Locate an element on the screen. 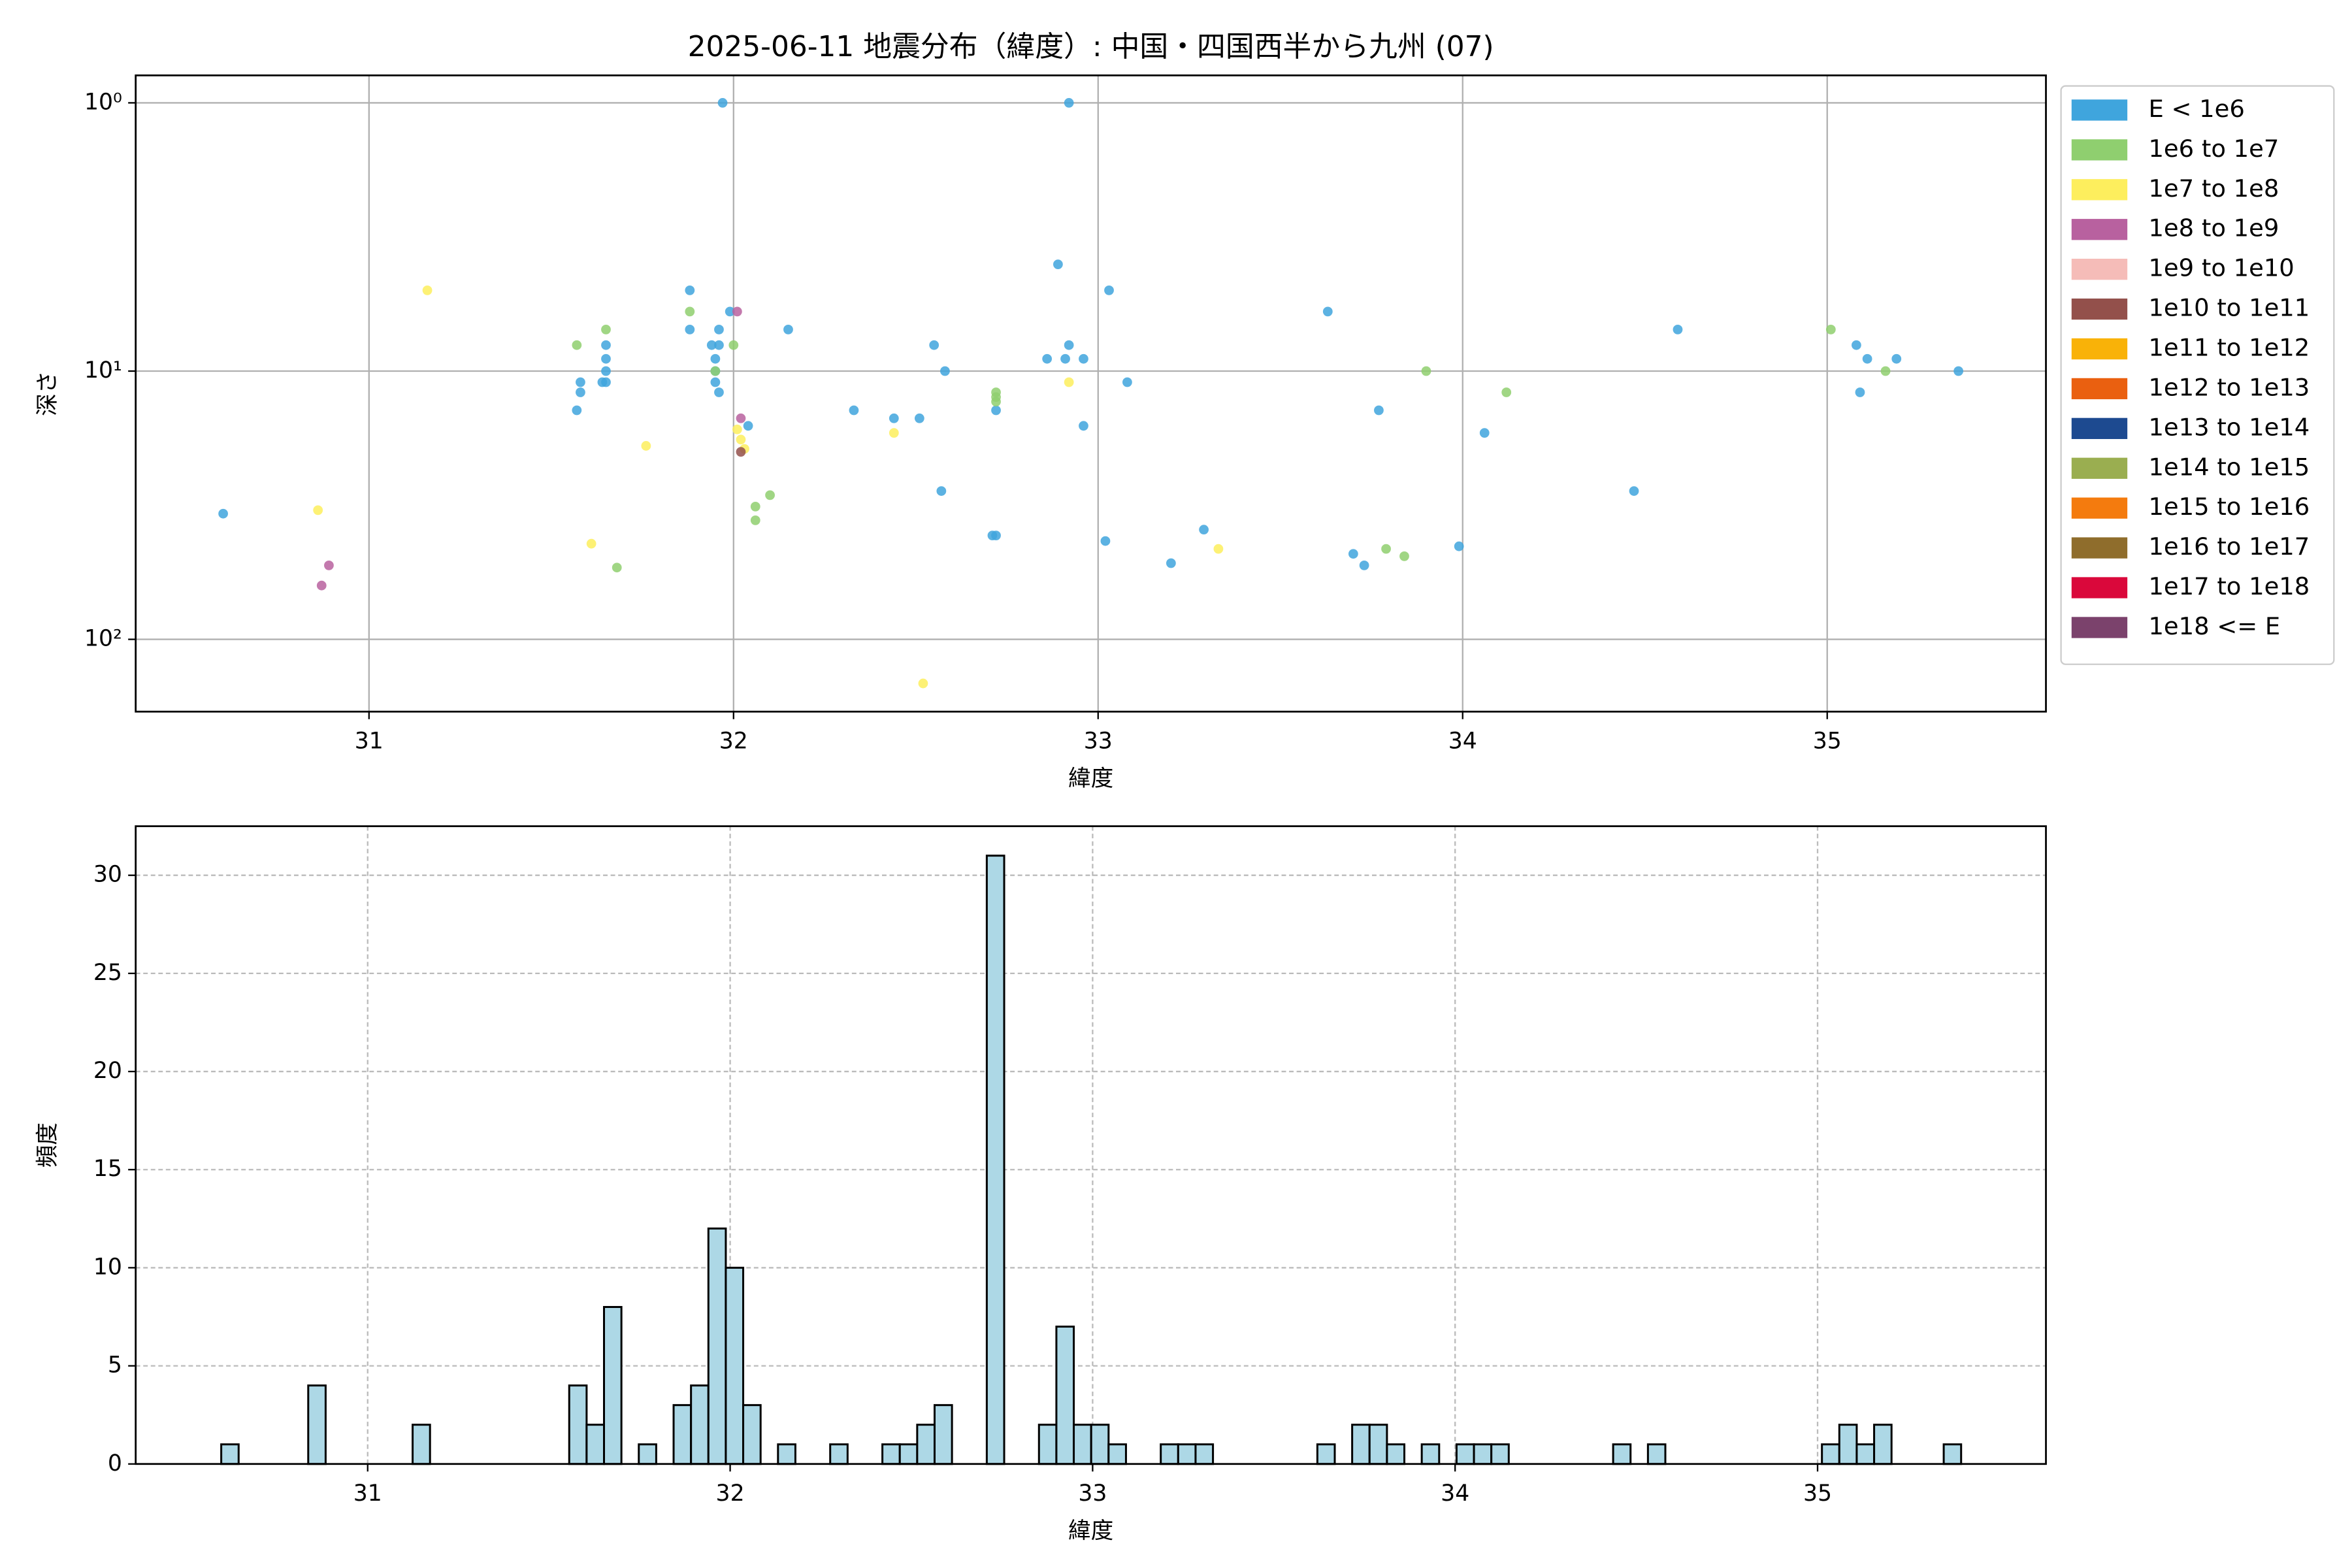 The width and height of the screenshot is (2352, 1568). legend-label: 1e8 to 1e9 is located at coordinates (2213, 228).